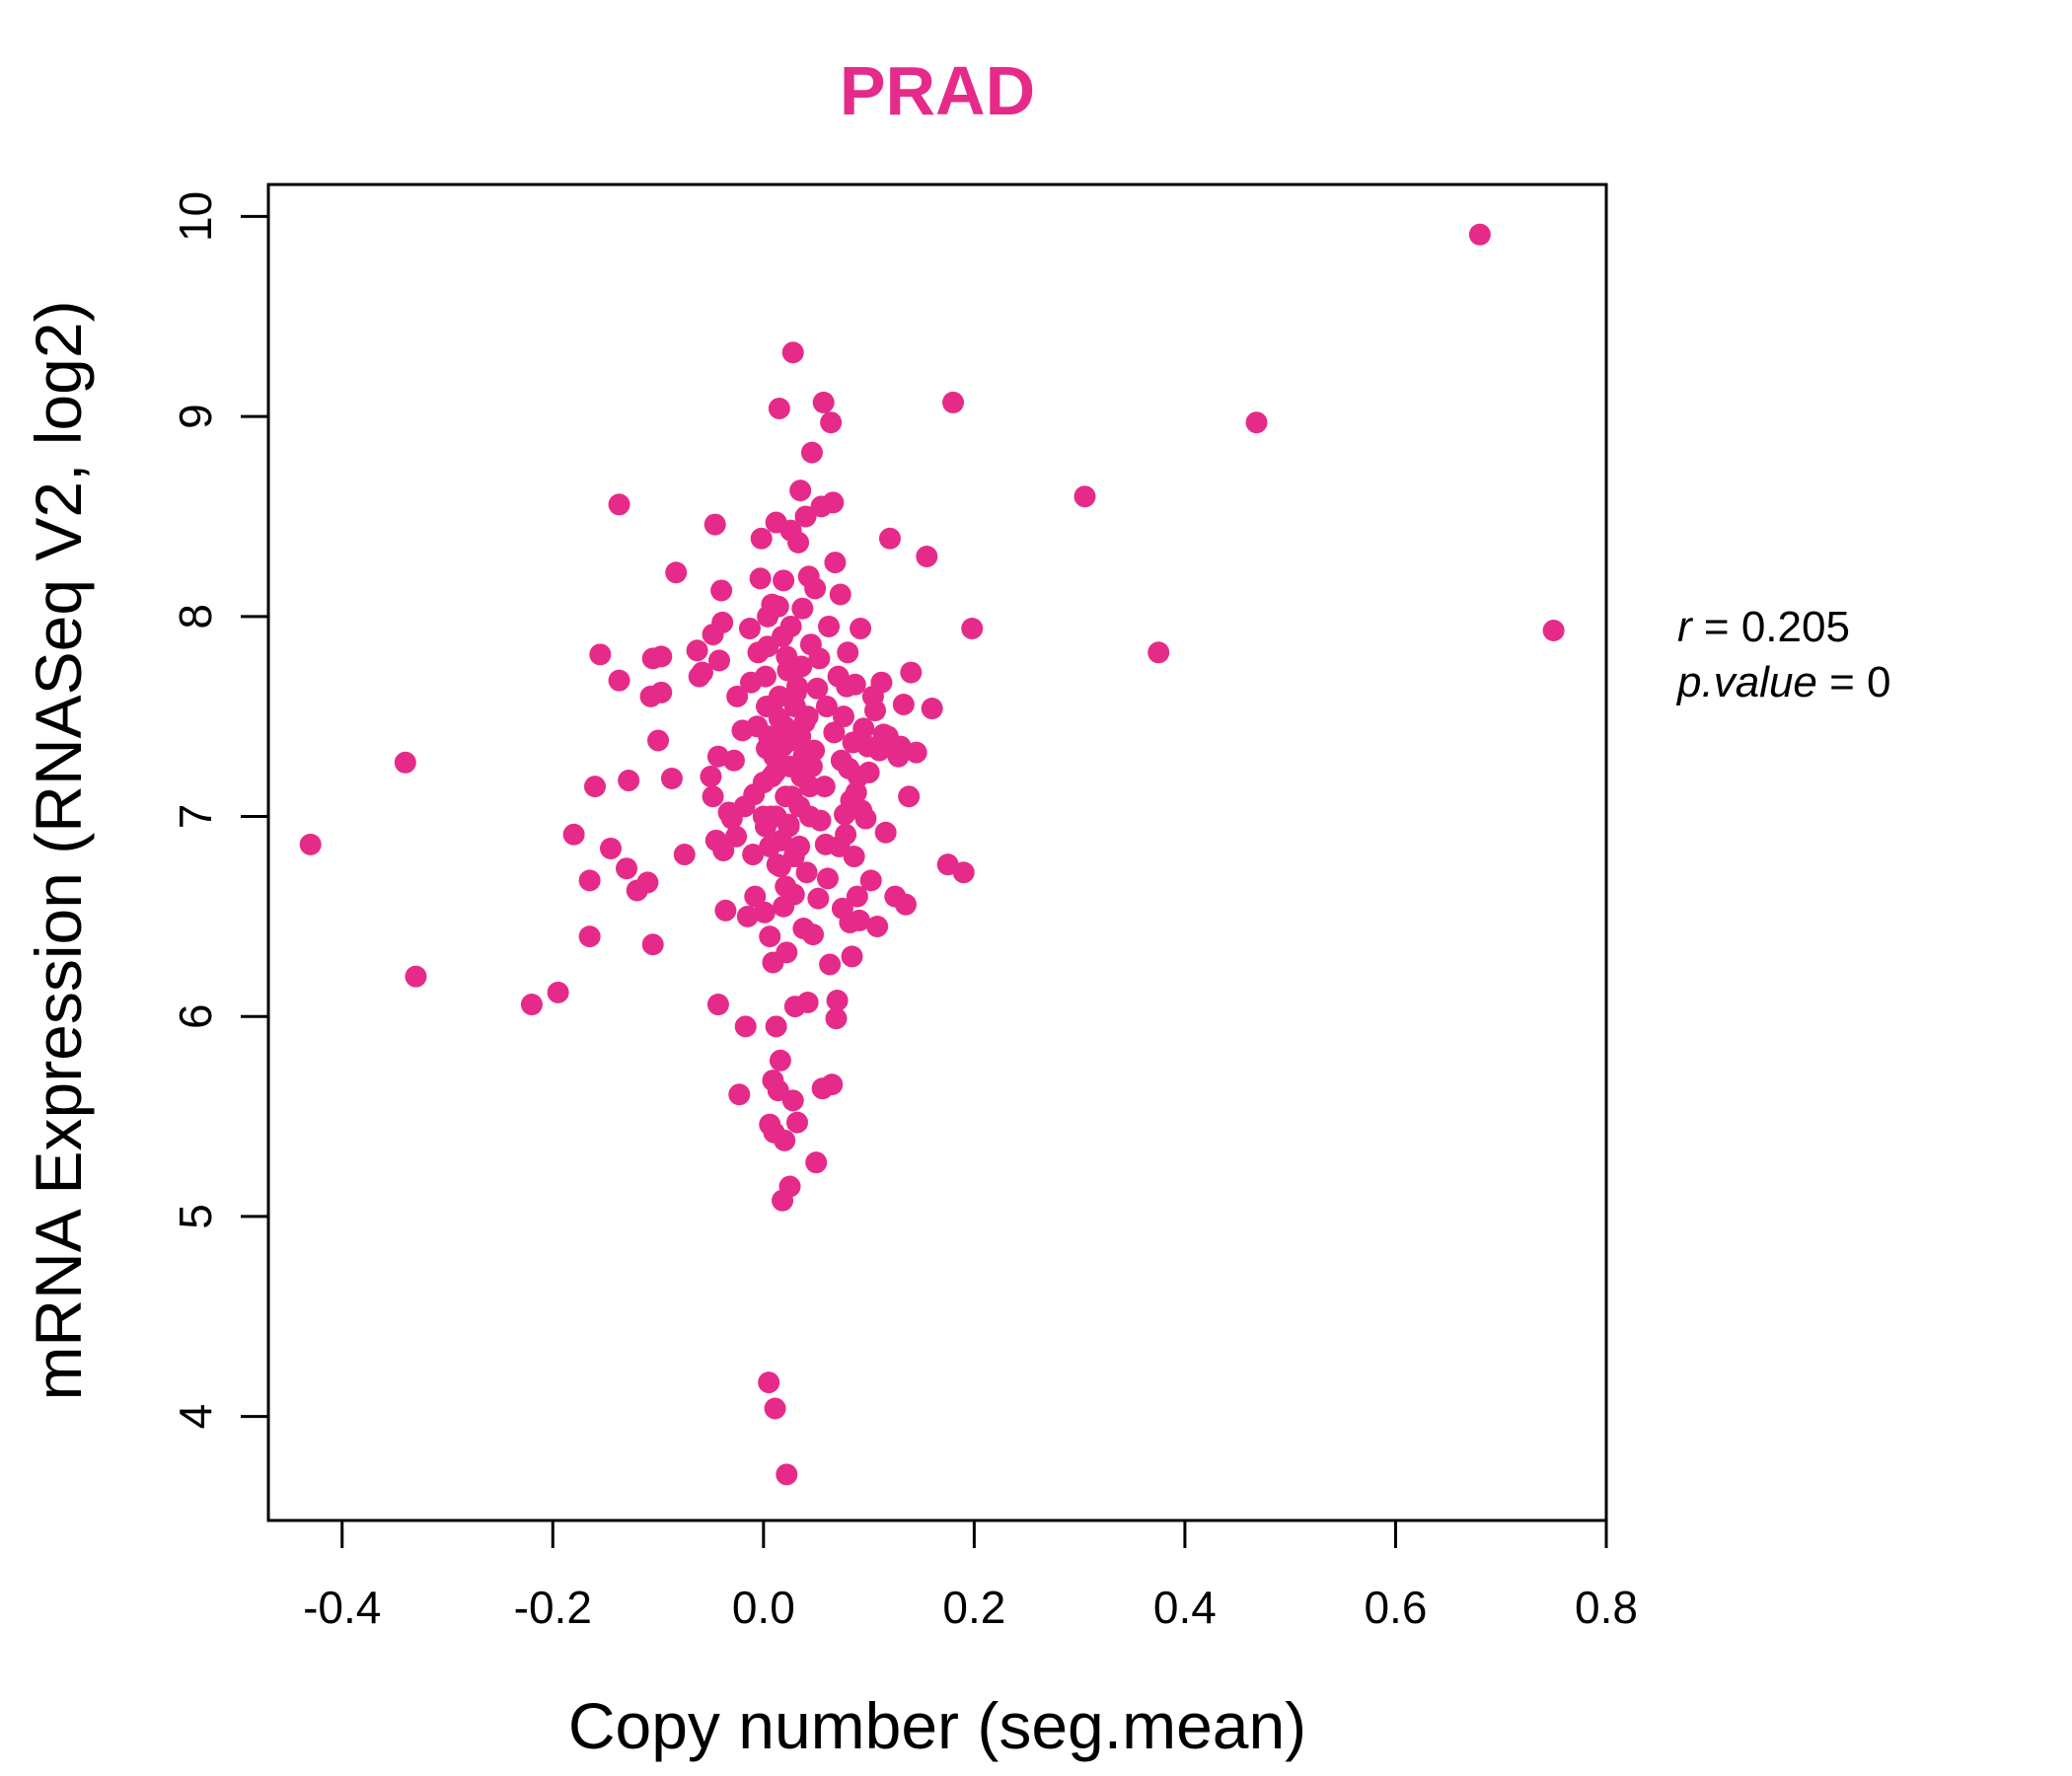 This screenshot has width=2072, height=1776. I want to click on x-tick-label: -0.2, so click(553, 1608).